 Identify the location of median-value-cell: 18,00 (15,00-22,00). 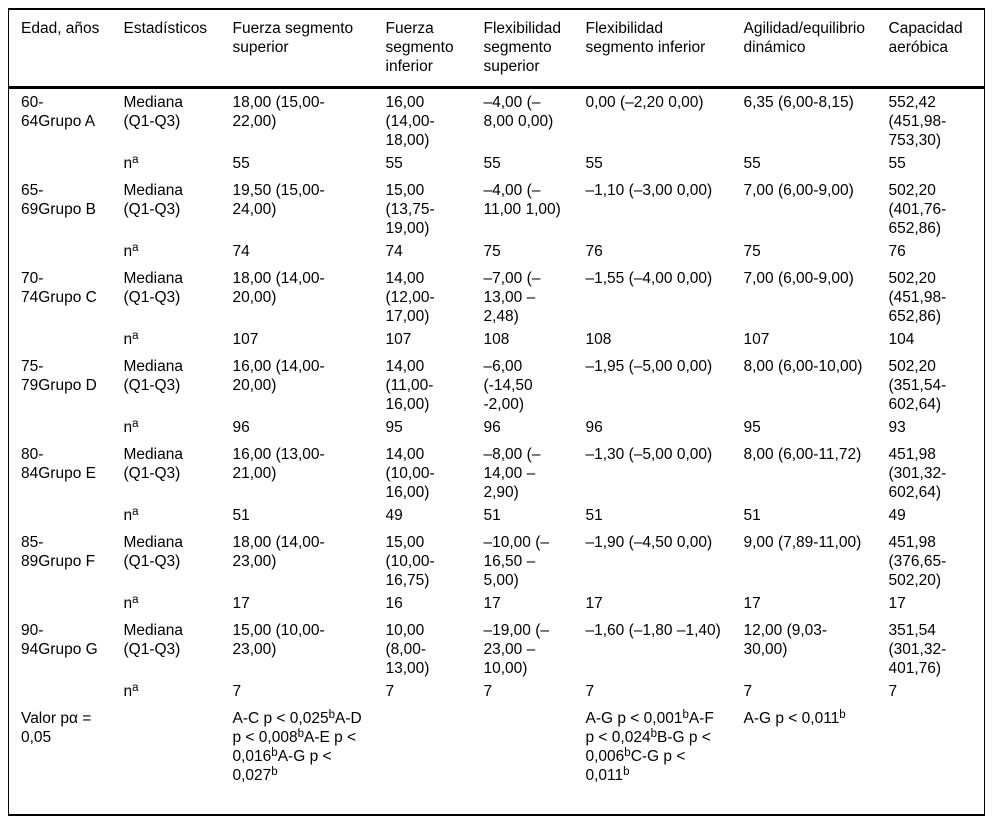
(278, 111).